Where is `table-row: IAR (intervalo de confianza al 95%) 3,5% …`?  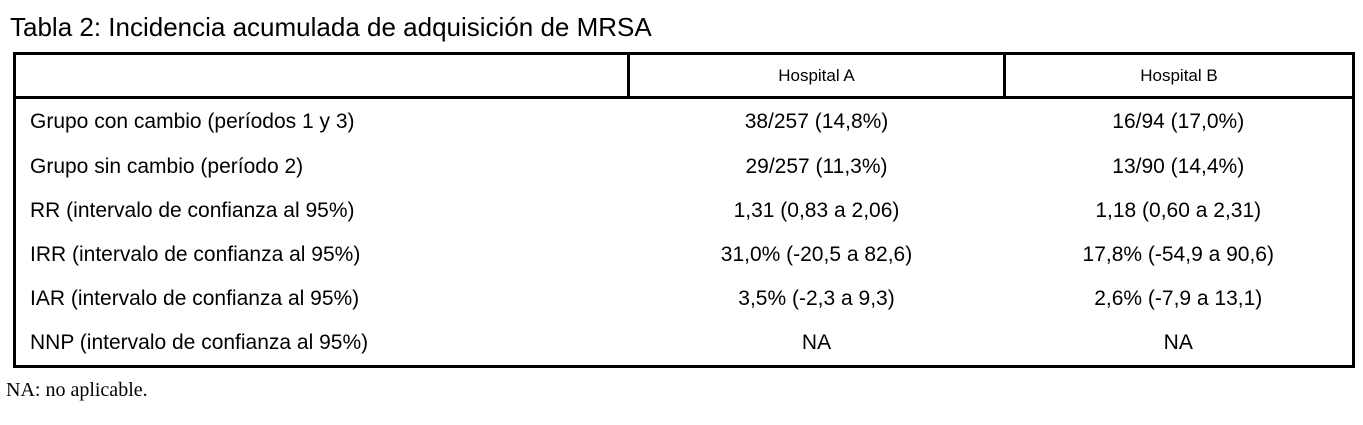 table-row: IAR (intervalo de confianza al 95%) 3,5% … is located at coordinates (684, 299).